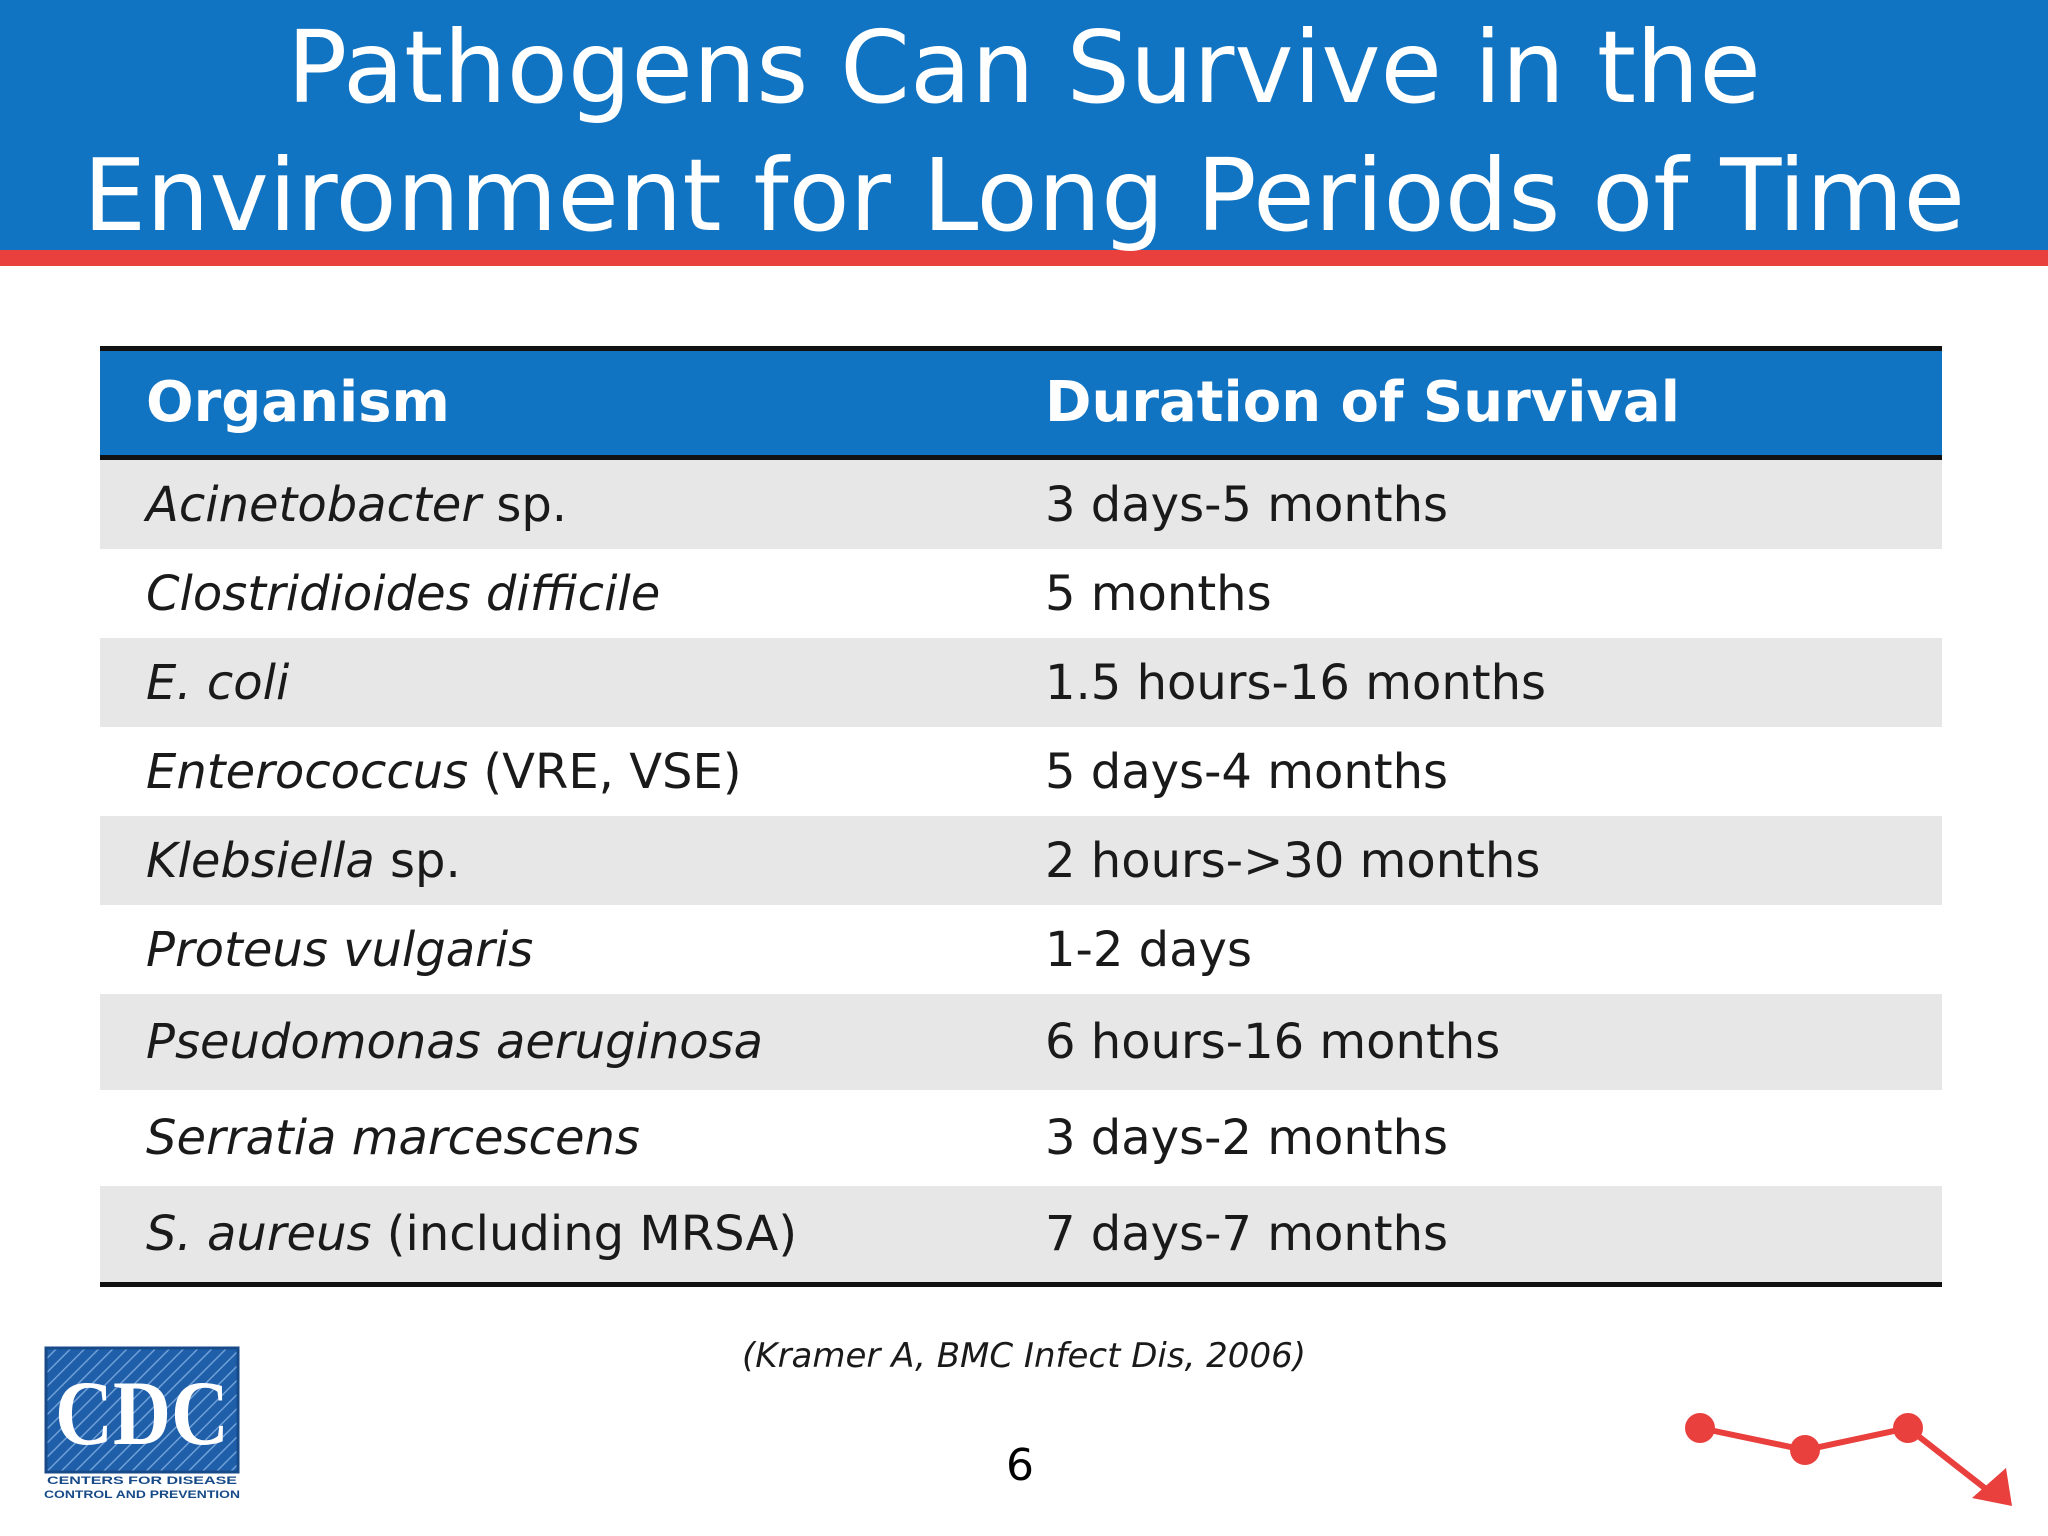  I want to click on organism-name: Pseudomonas aeruginosa, so click(455, 1042).